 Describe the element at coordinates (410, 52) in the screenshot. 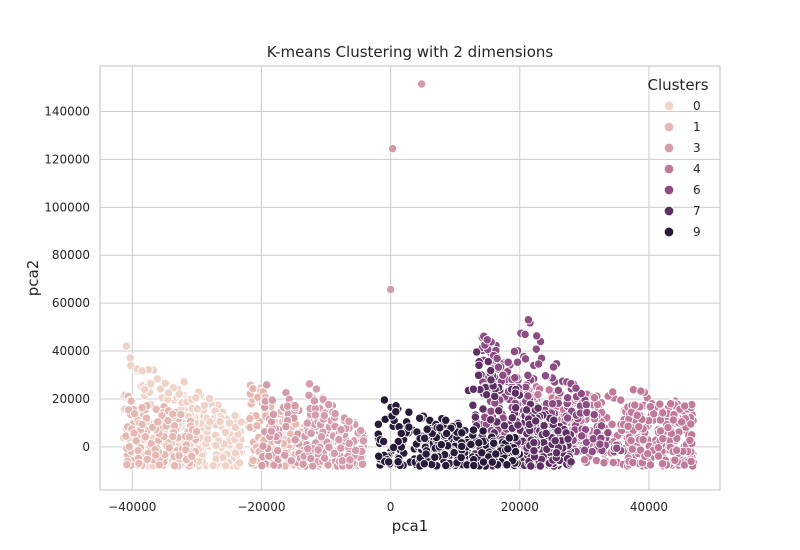

I see `chart-title: K-means Clustering with 2 dimensions` at that location.